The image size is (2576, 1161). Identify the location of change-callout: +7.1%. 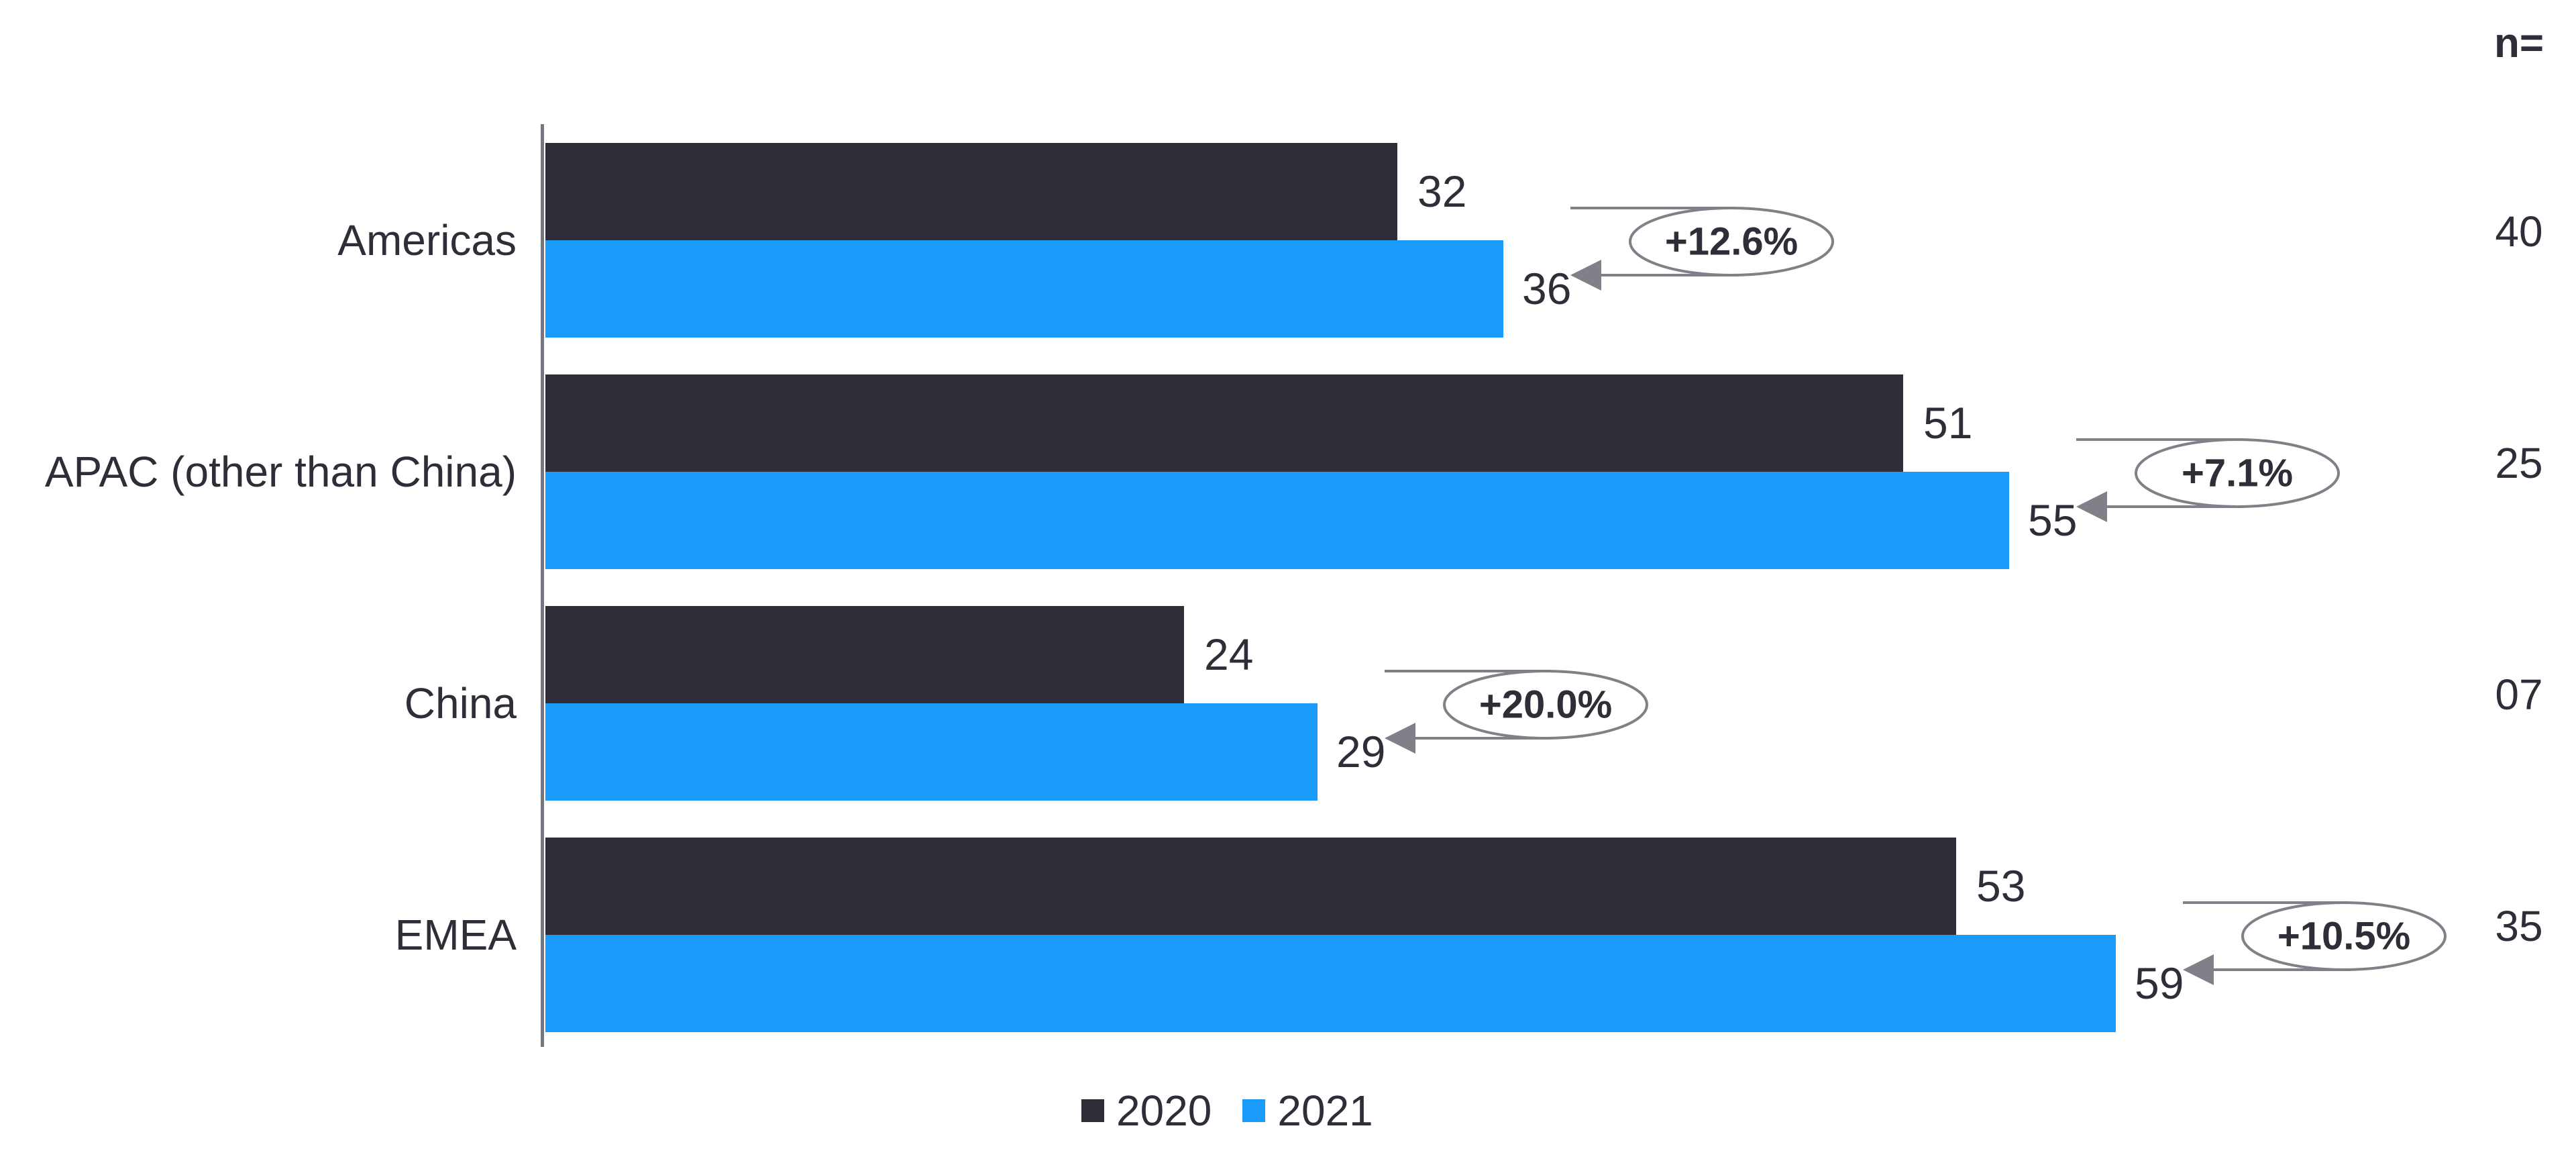
(2208, 480).